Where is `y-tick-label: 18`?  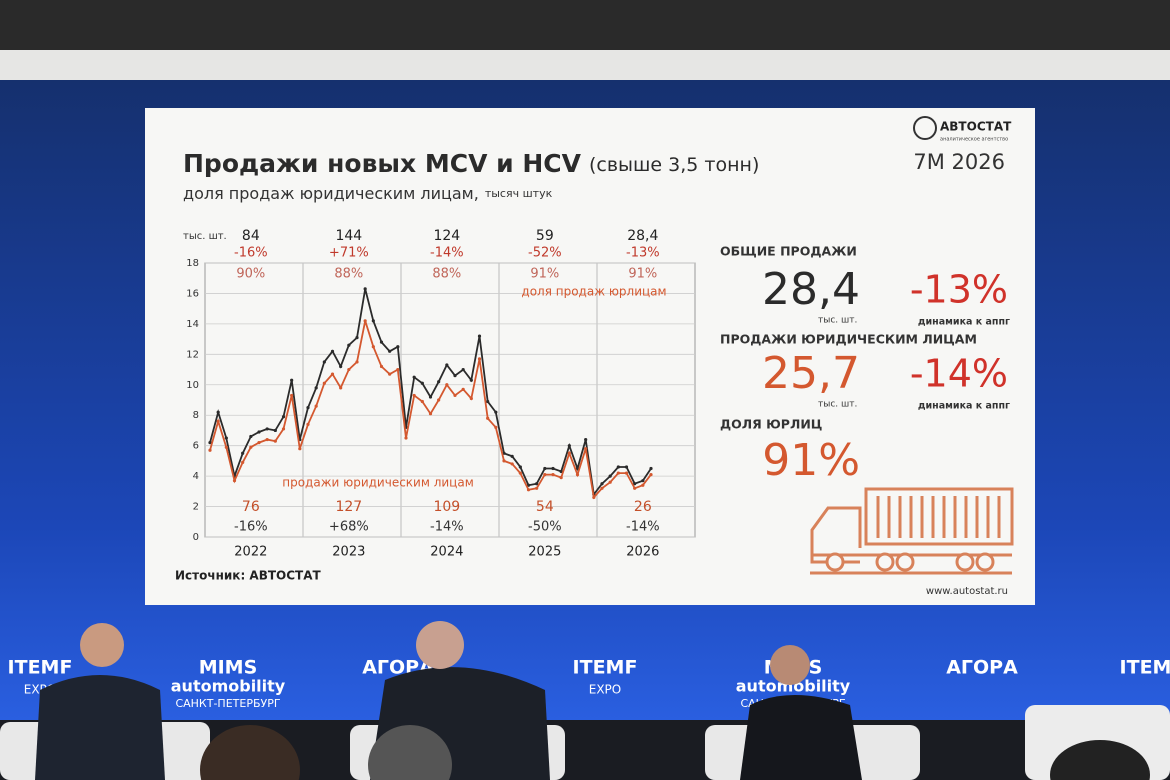
y-tick-label: 18 is located at coordinates (192, 263).